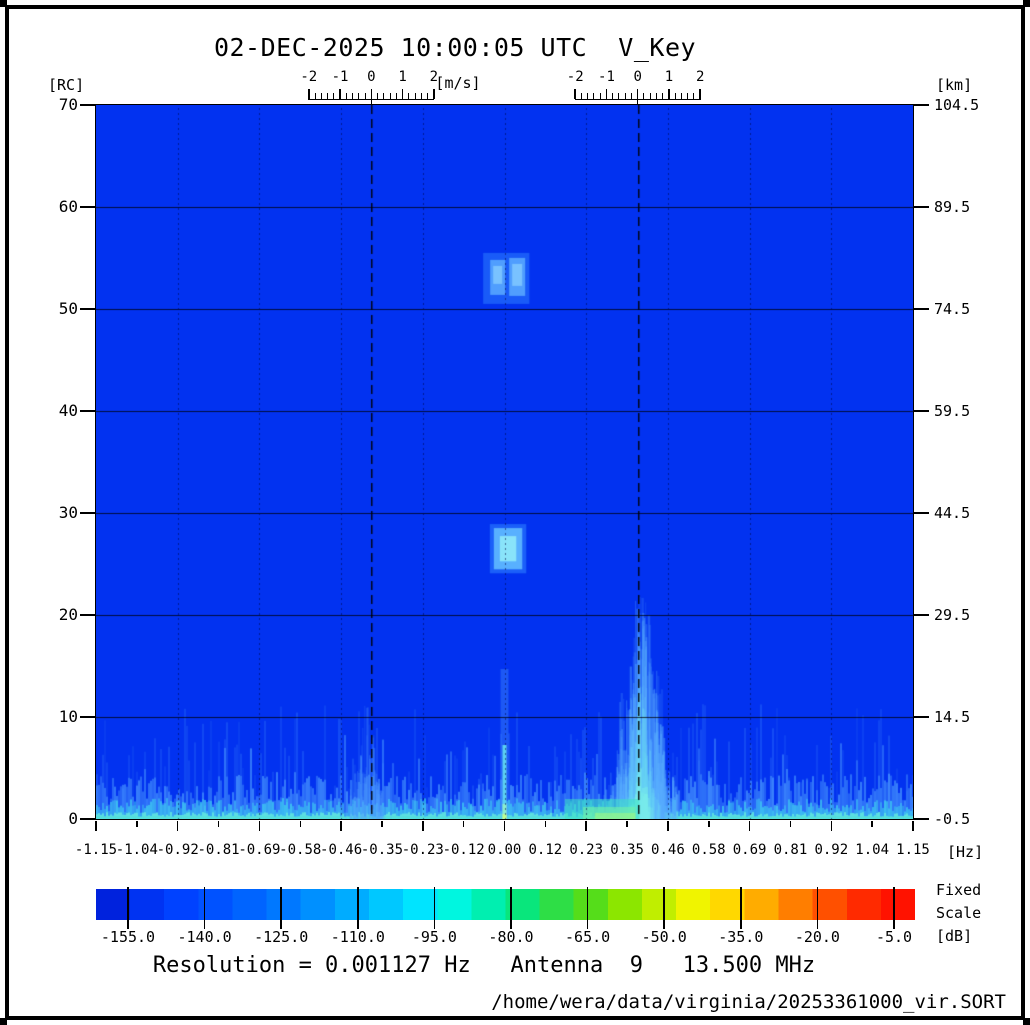 This screenshot has width=1030, height=1025. What do you see at coordinates (790, 850) in the screenshot?
I see `bottom-axis-tick-label: 0.81` at bounding box center [790, 850].